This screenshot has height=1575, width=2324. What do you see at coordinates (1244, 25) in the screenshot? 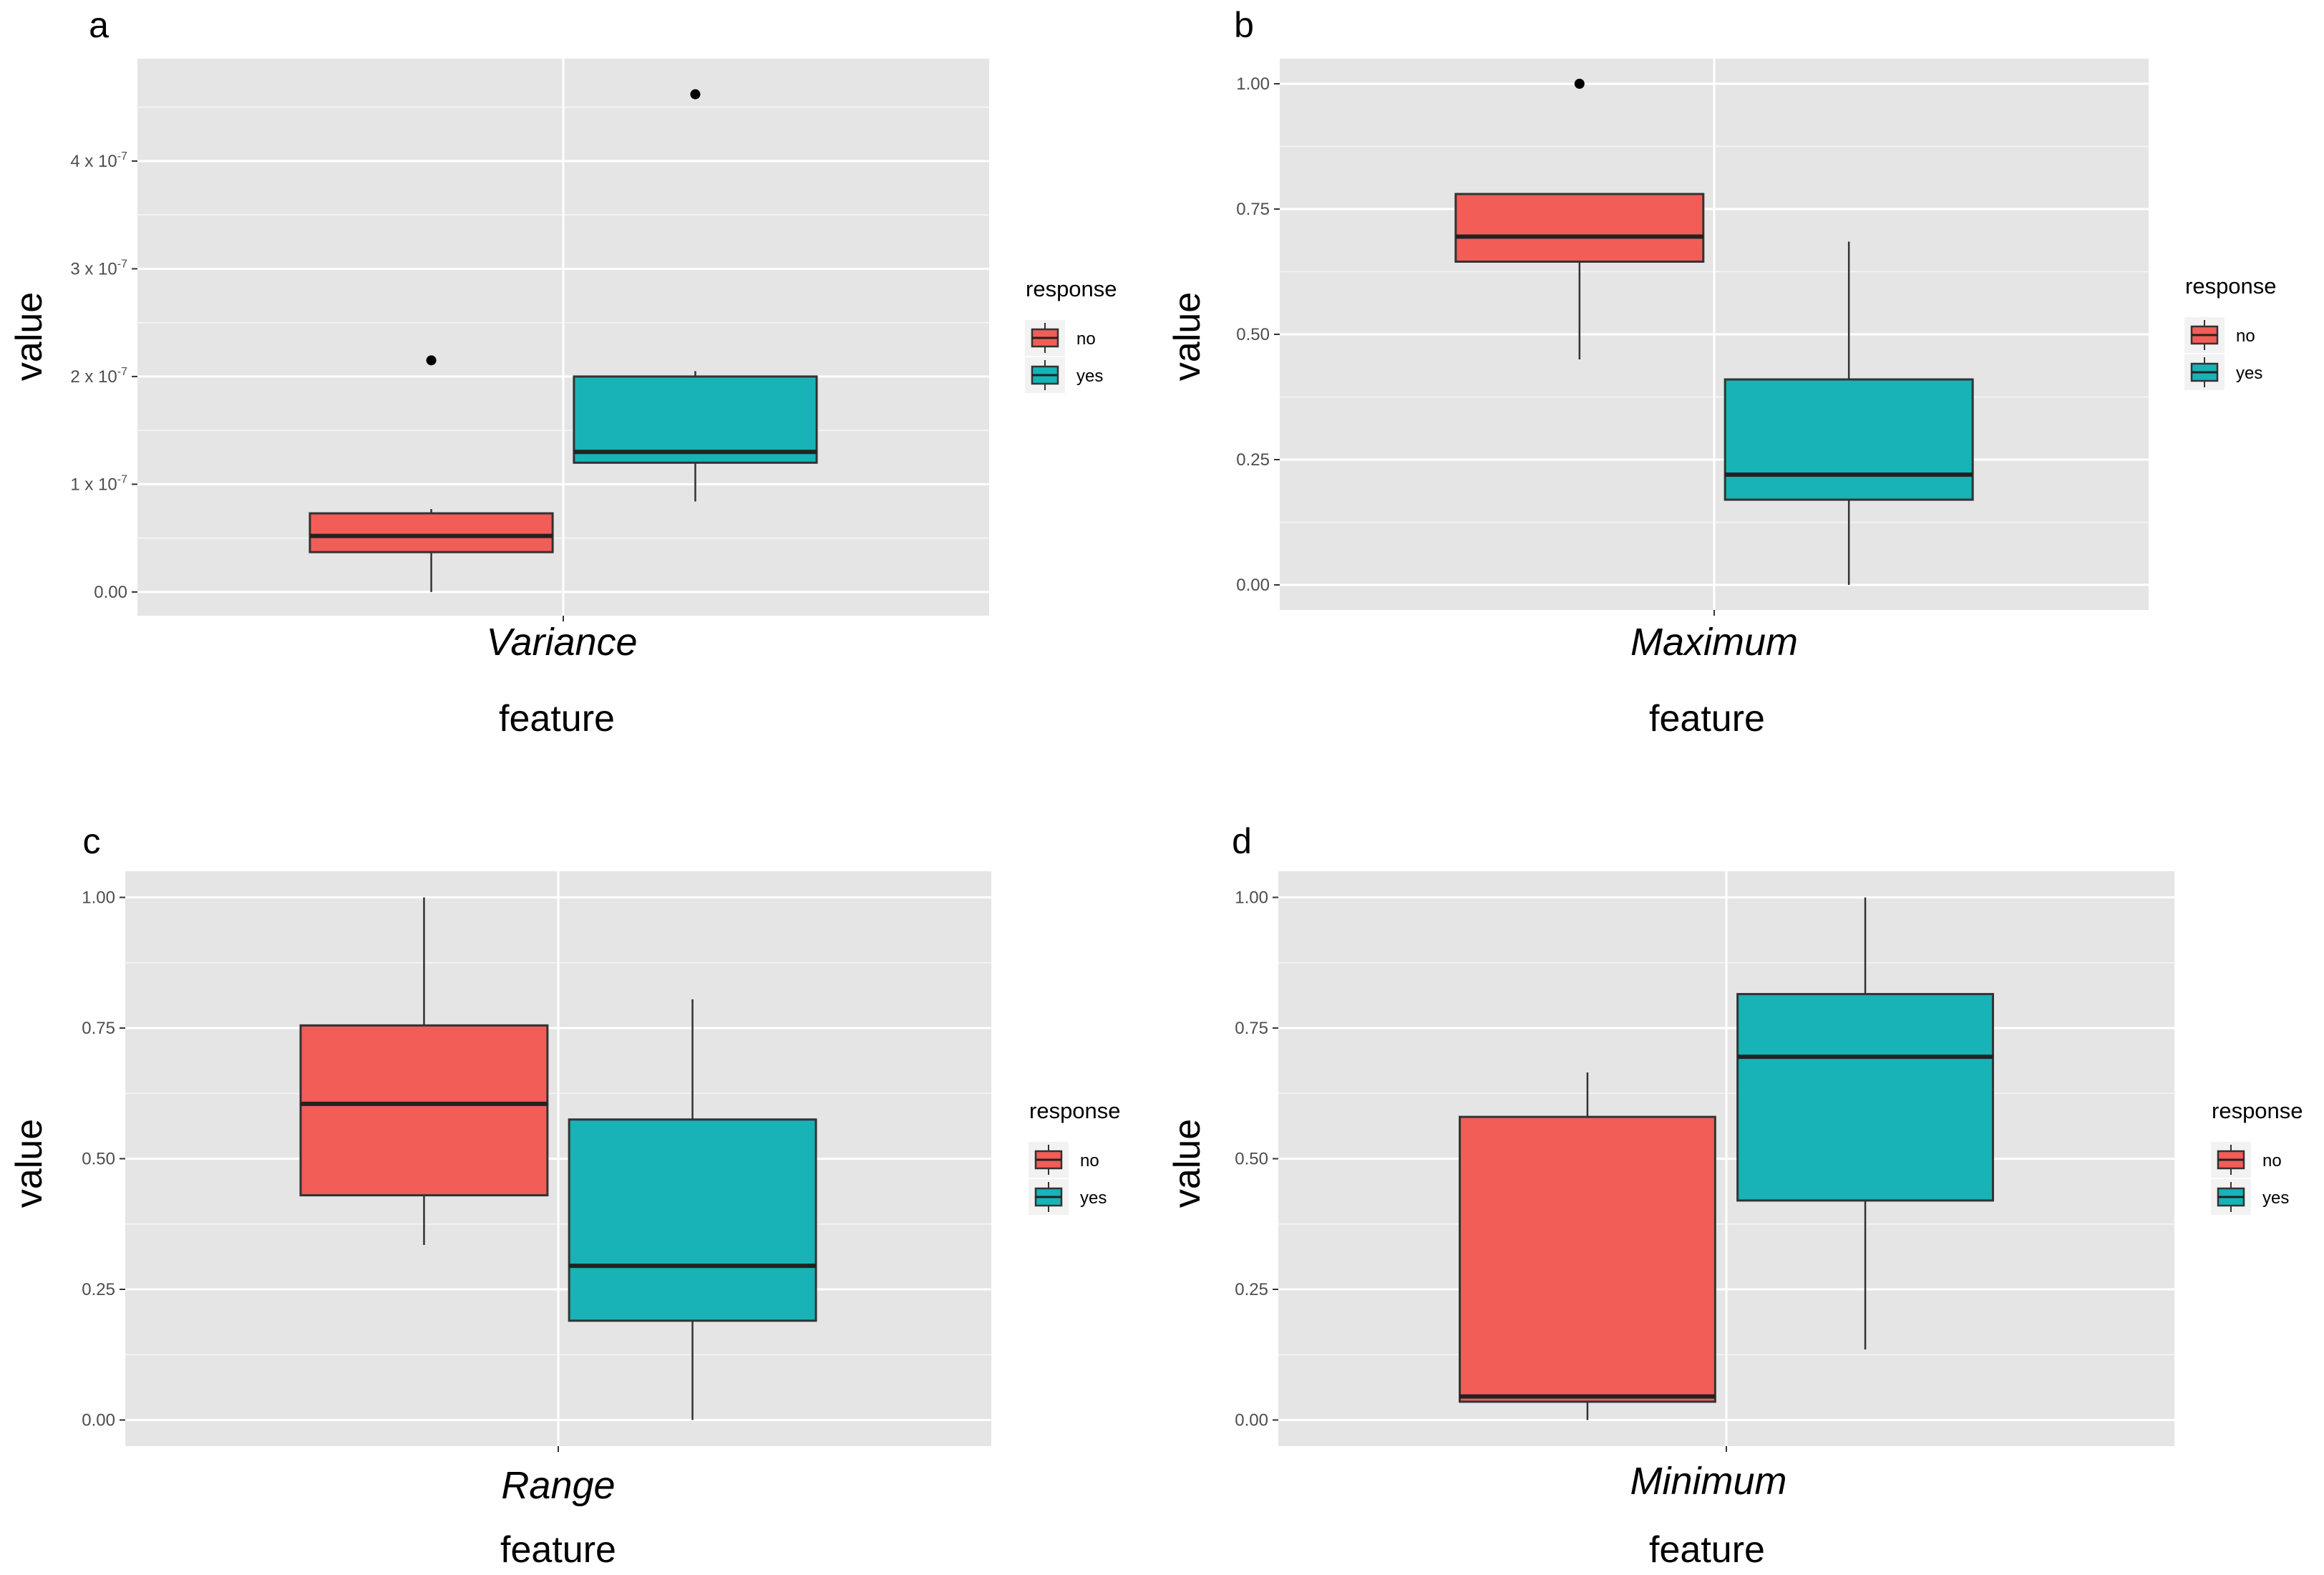
I see `panel-letter: b` at bounding box center [1244, 25].